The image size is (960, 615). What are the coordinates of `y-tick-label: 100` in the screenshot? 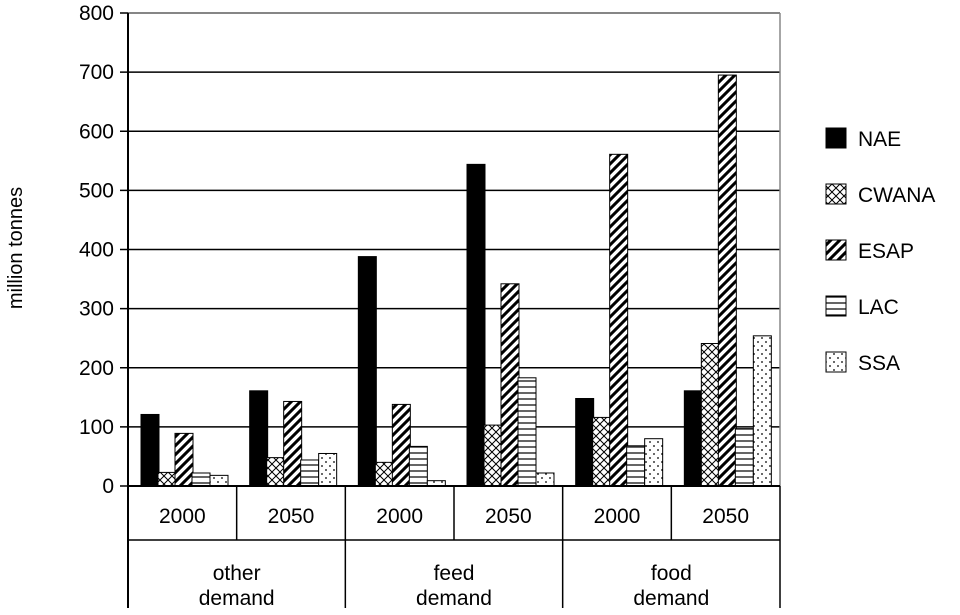 It's located at (96, 427).